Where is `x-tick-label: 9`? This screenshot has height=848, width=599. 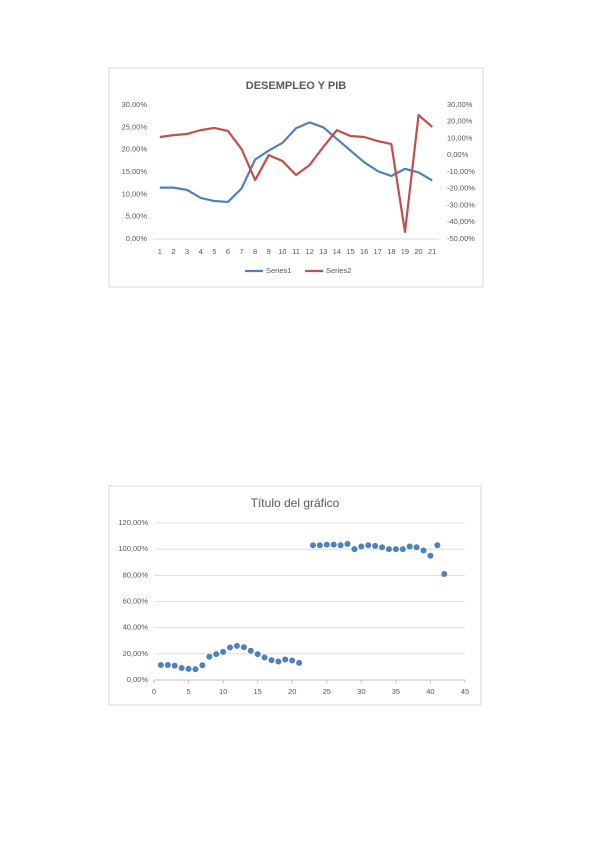 x-tick-label: 9 is located at coordinates (269, 251).